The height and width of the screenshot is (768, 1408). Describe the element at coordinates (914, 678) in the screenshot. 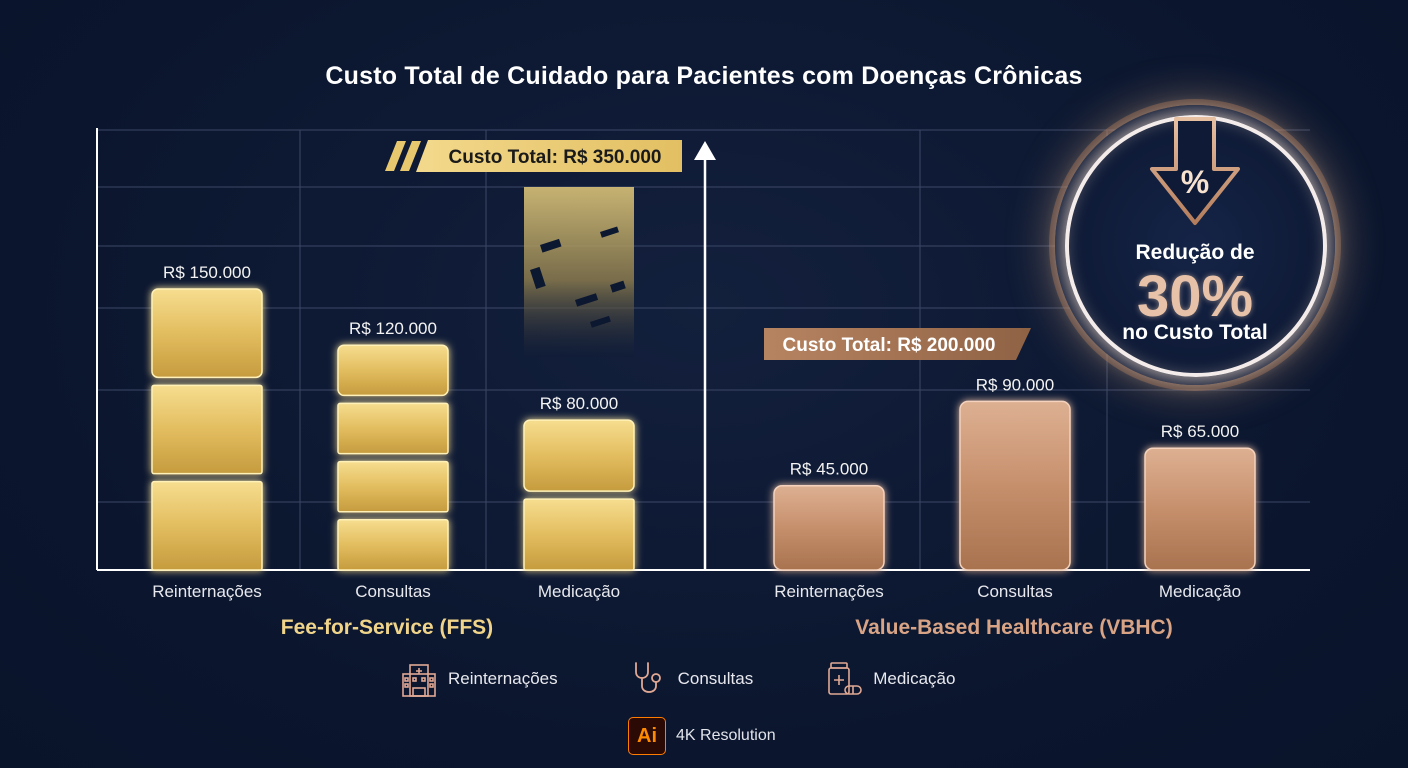

I see `legend-label-medicacao: Medicação` at that location.